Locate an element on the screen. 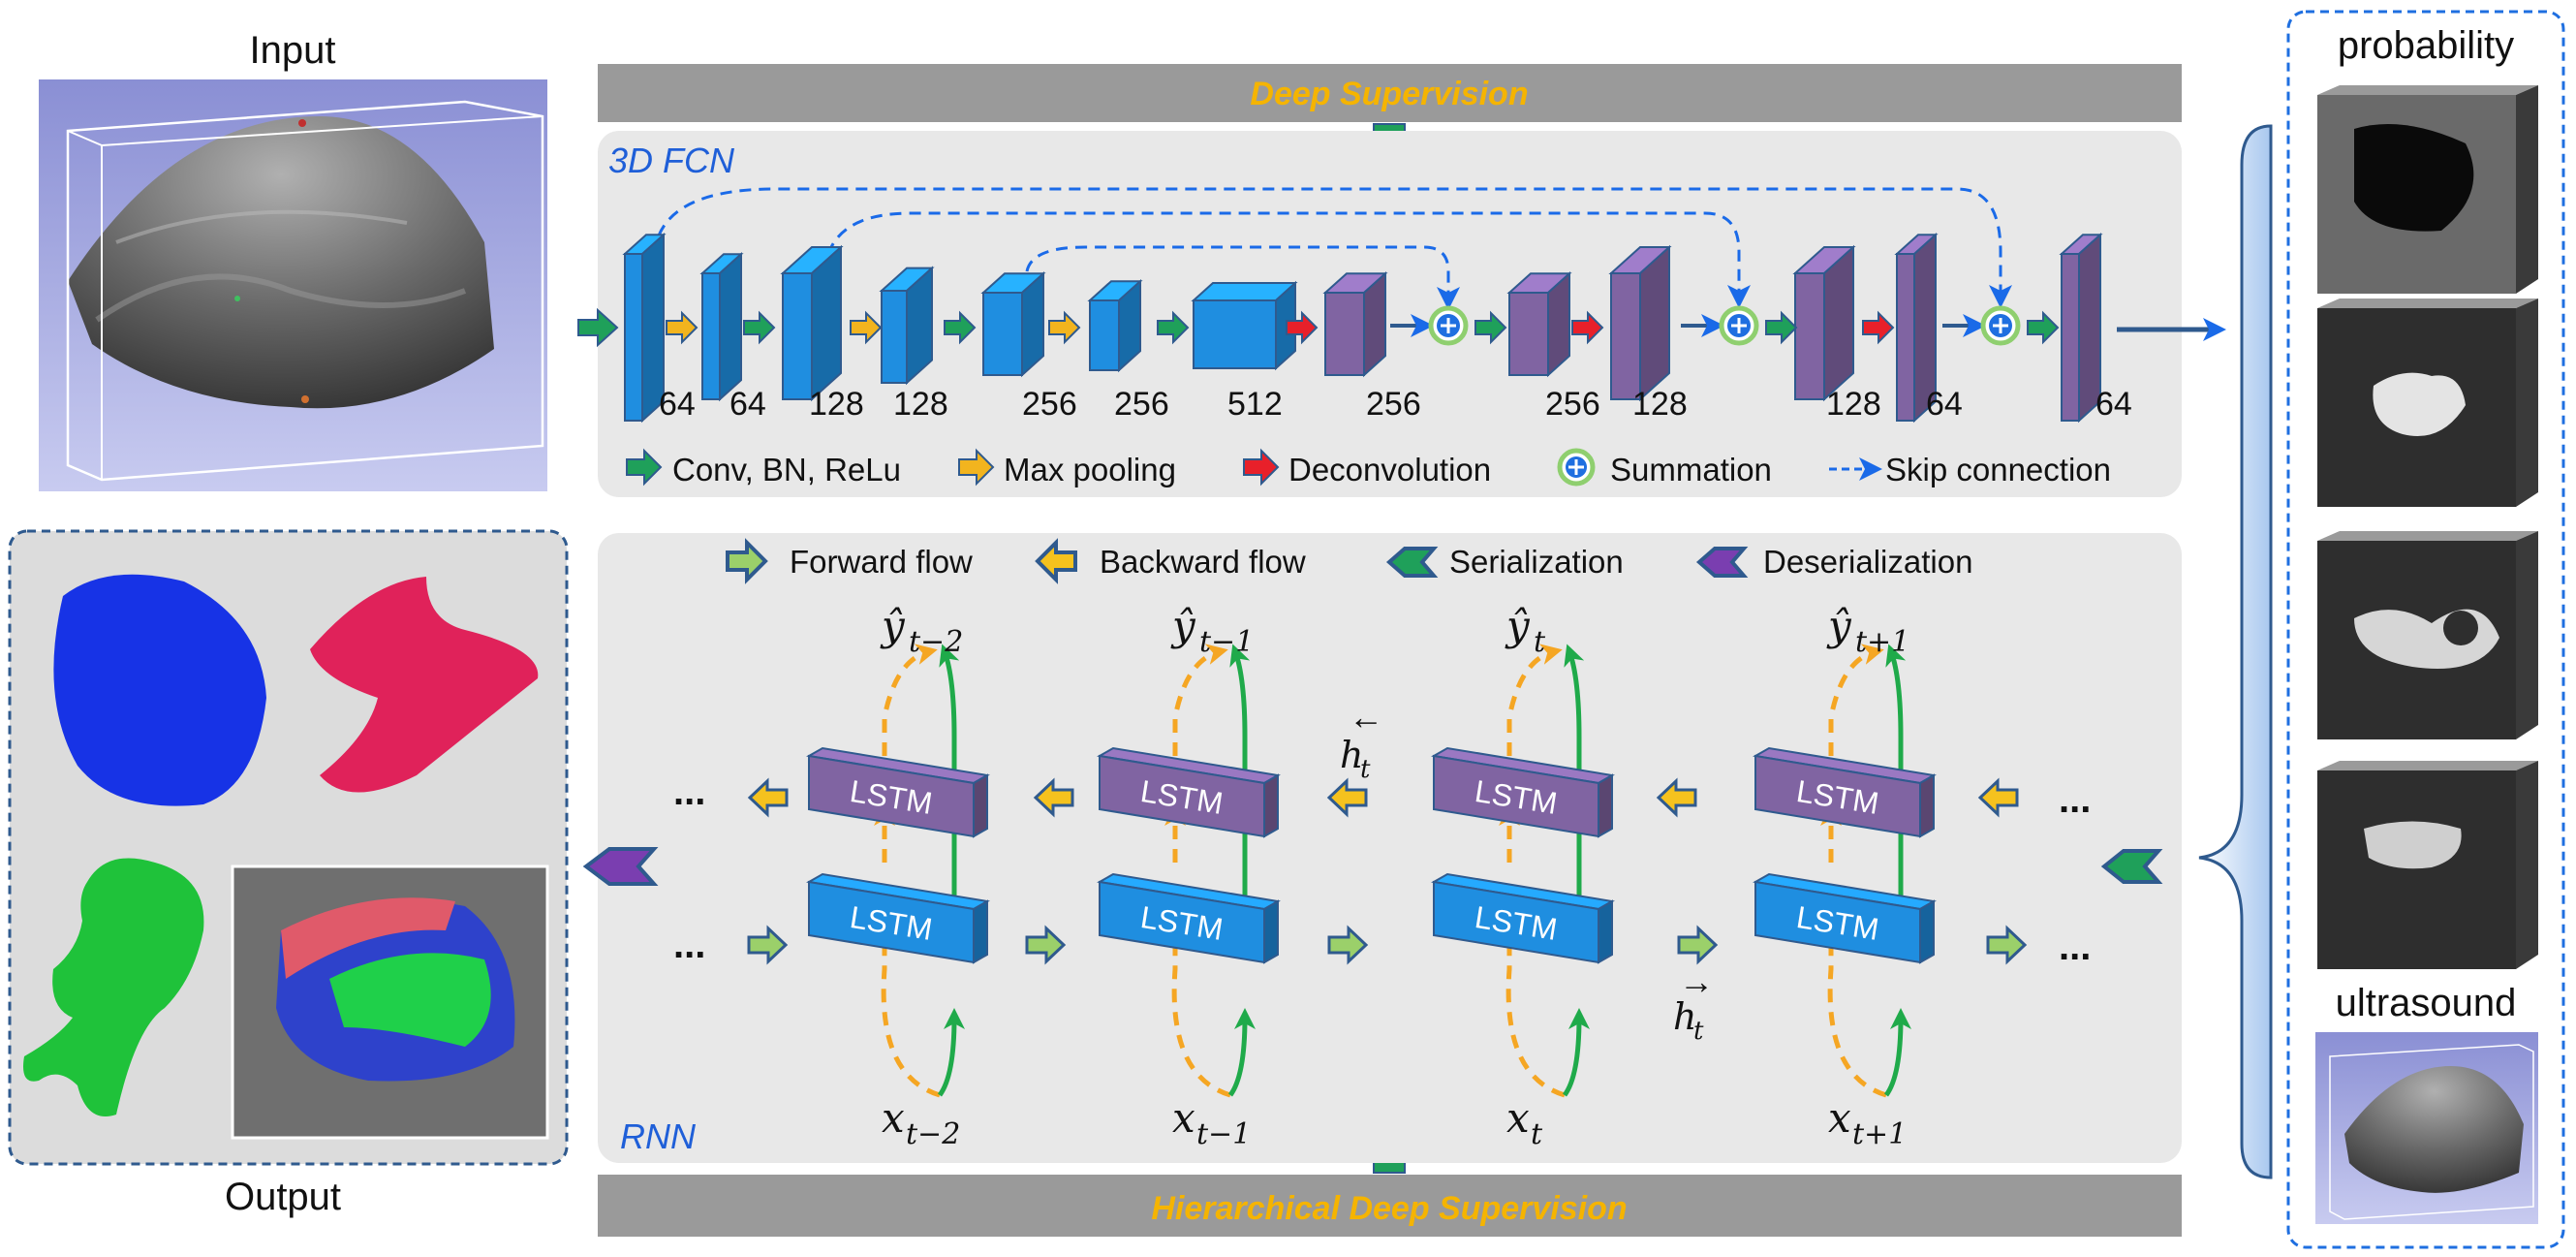 The image size is (2576, 1257). legend-sum: Summation is located at coordinates (1691, 470).